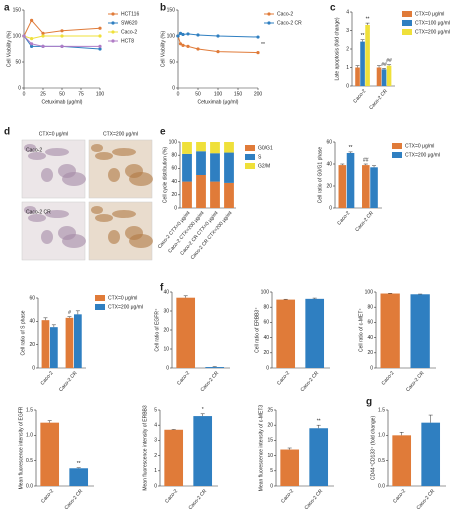 The width and height of the screenshot is (474, 528). What do you see at coordinates (127, 41) in the screenshot?
I see `legend-label: HCT8` at bounding box center [127, 41].